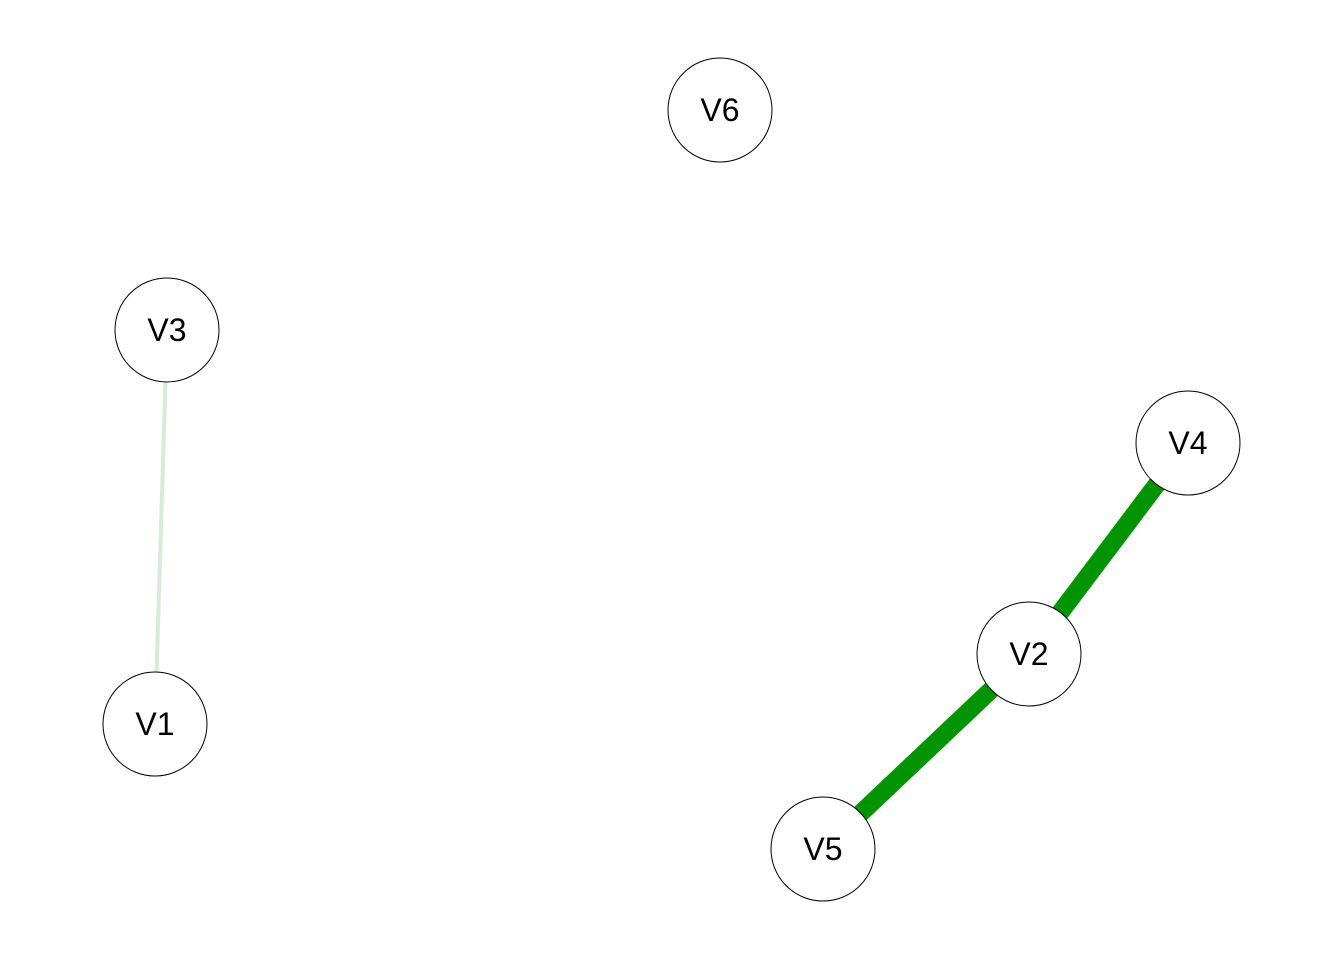 This screenshot has height=960, width=1344. I want to click on node-v1: V1, so click(155, 724).